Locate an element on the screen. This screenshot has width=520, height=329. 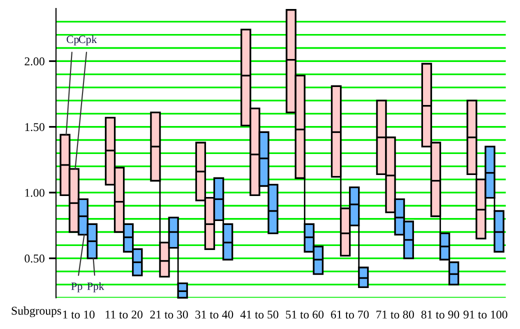
x-tick-label: 51 to 60 is located at coordinates (305, 314).